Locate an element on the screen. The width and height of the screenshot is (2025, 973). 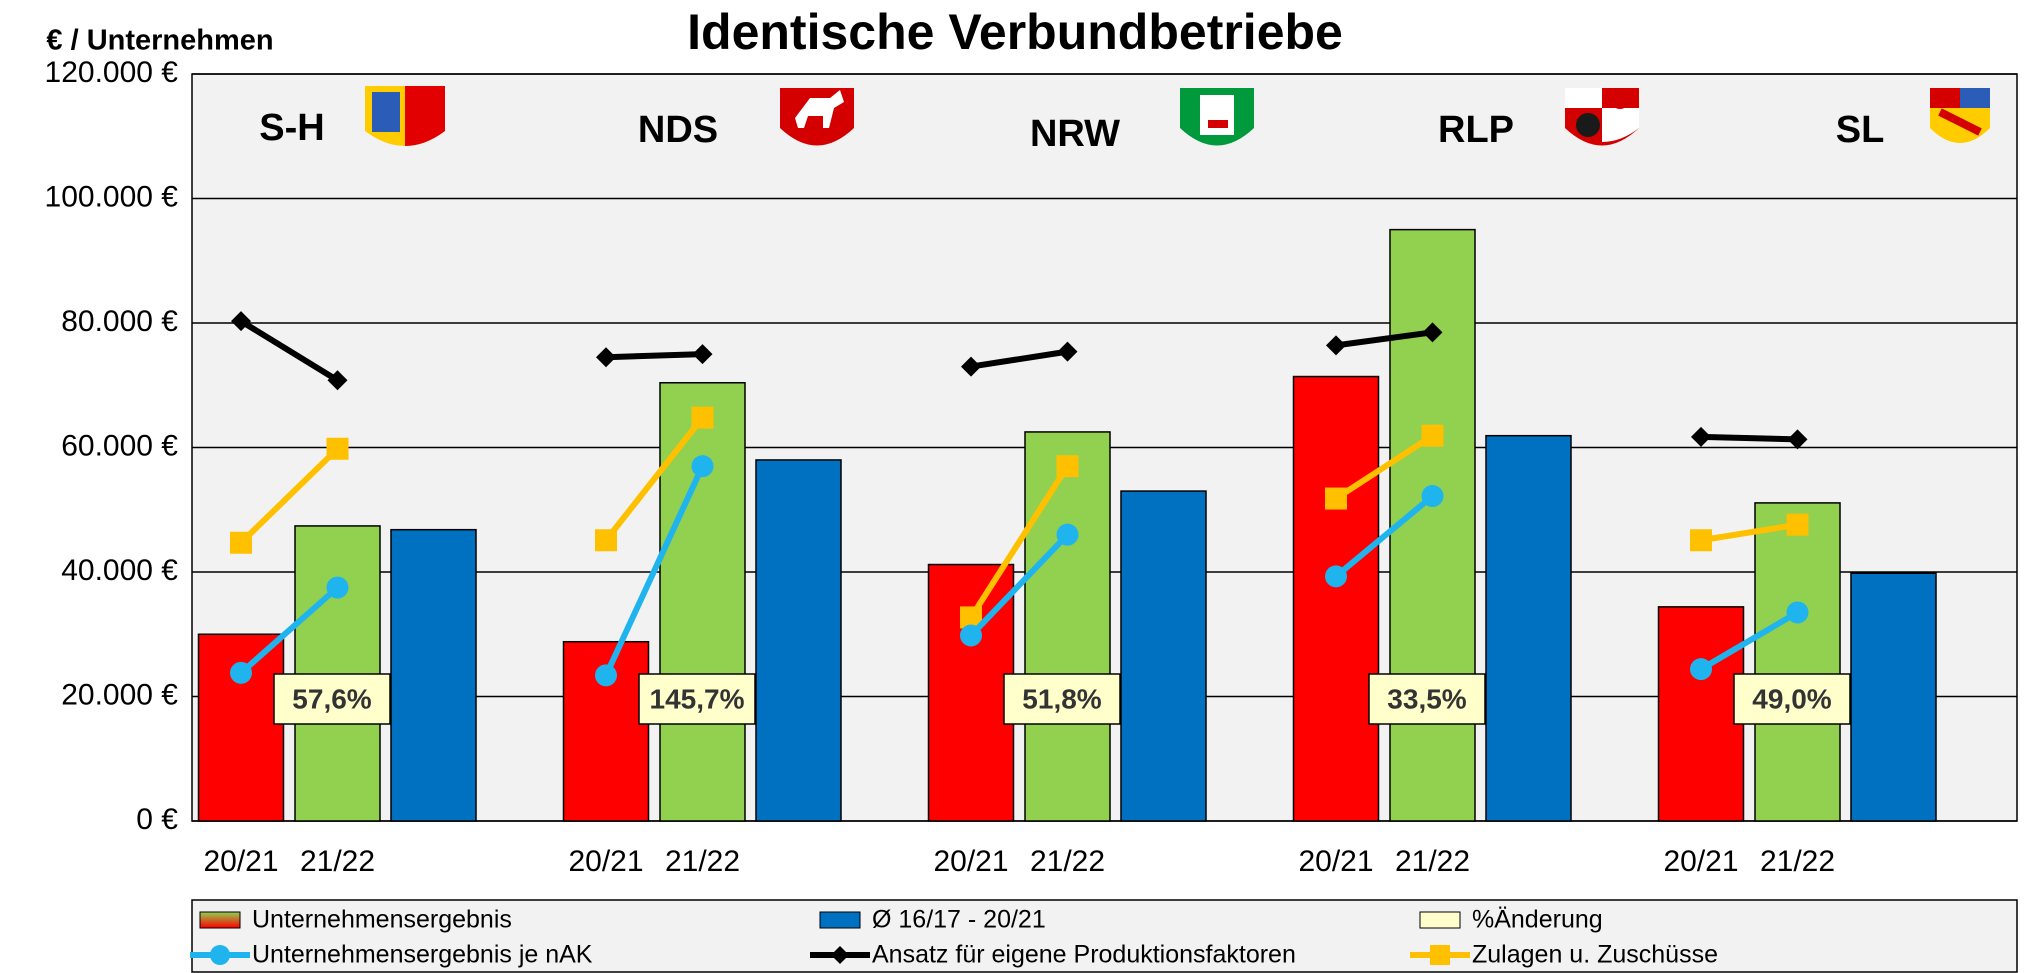
percent-label: 145,7% is located at coordinates (697, 698).